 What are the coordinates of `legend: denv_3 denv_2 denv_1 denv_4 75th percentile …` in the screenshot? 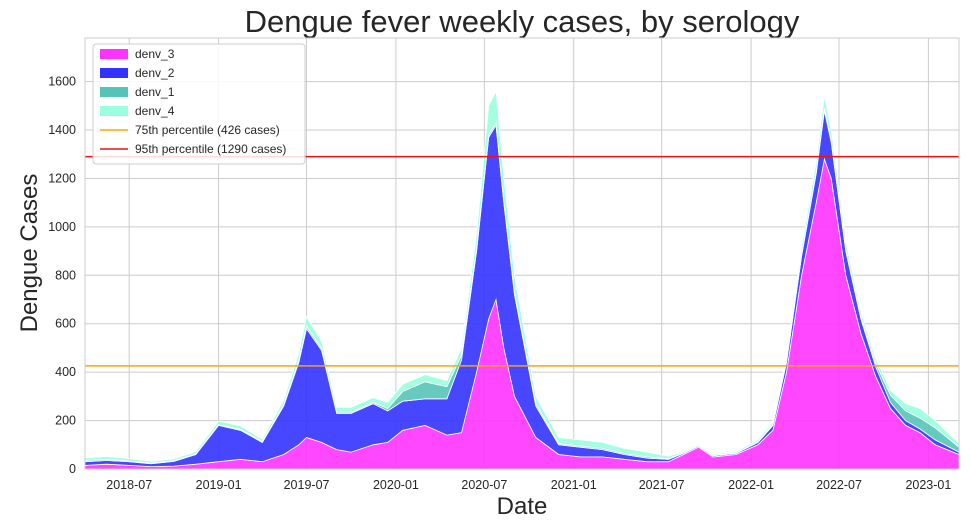 It's located at (199, 104).